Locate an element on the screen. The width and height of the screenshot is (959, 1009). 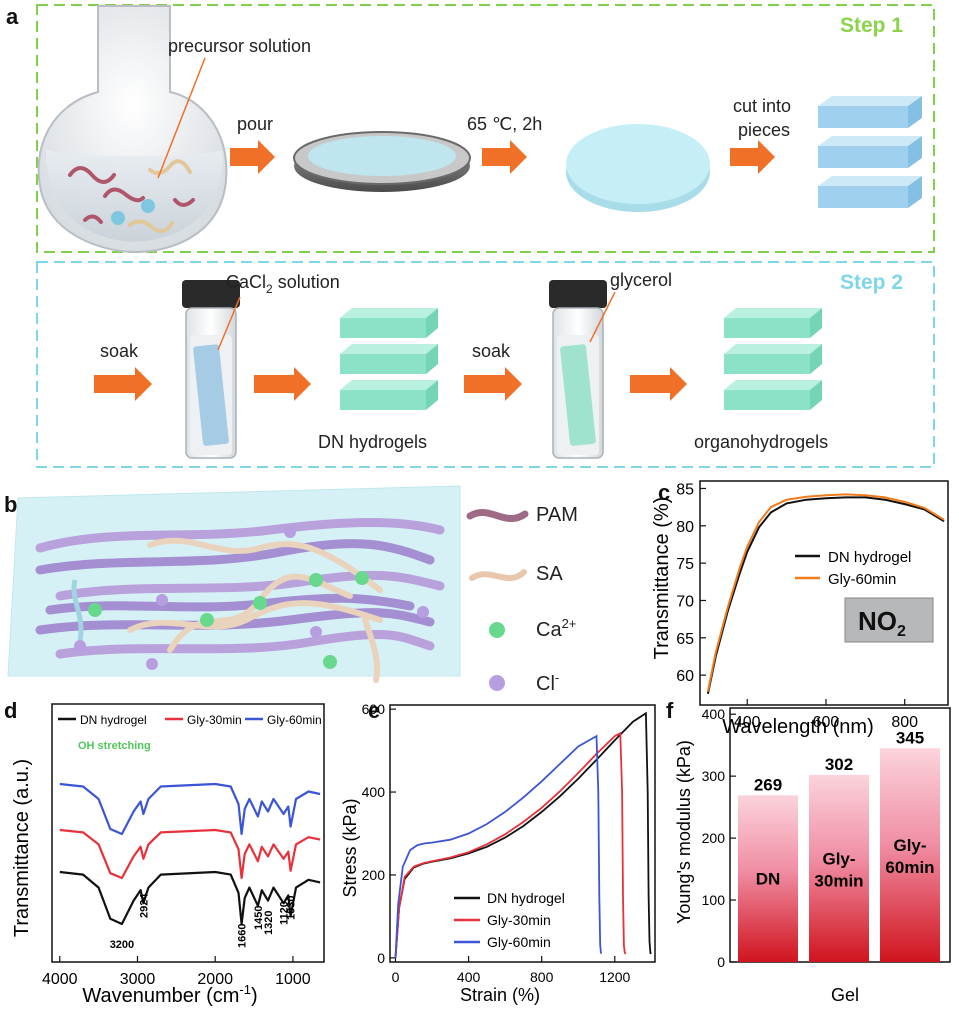
c-x-tick-label: 800 is located at coordinates (904, 722).